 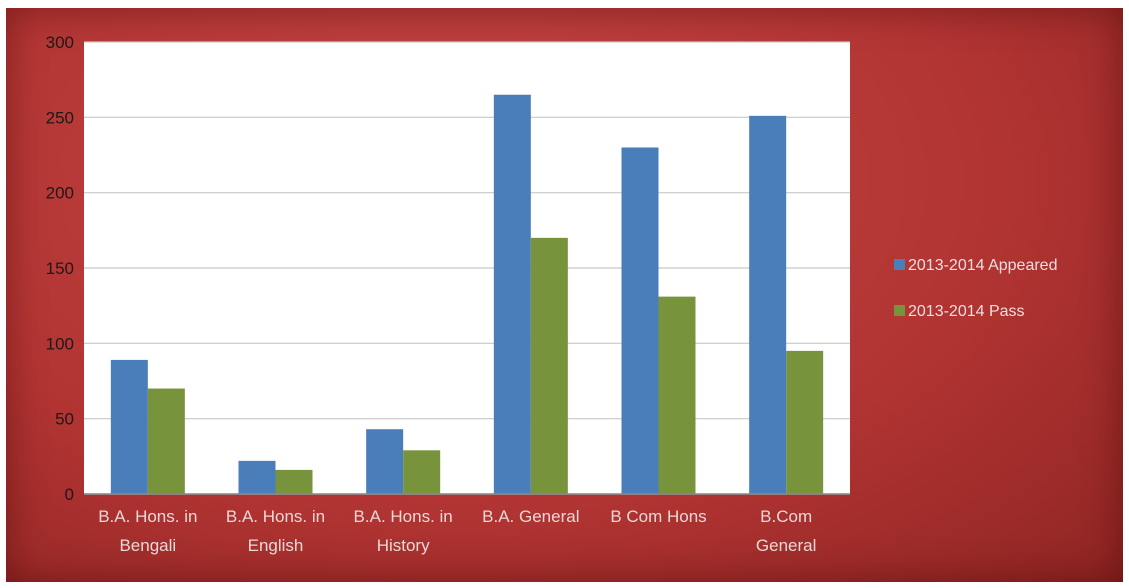 What do you see at coordinates (786, 545) in the screenshot?
I see `x-category-label: General` at bounding box center [786, 545].